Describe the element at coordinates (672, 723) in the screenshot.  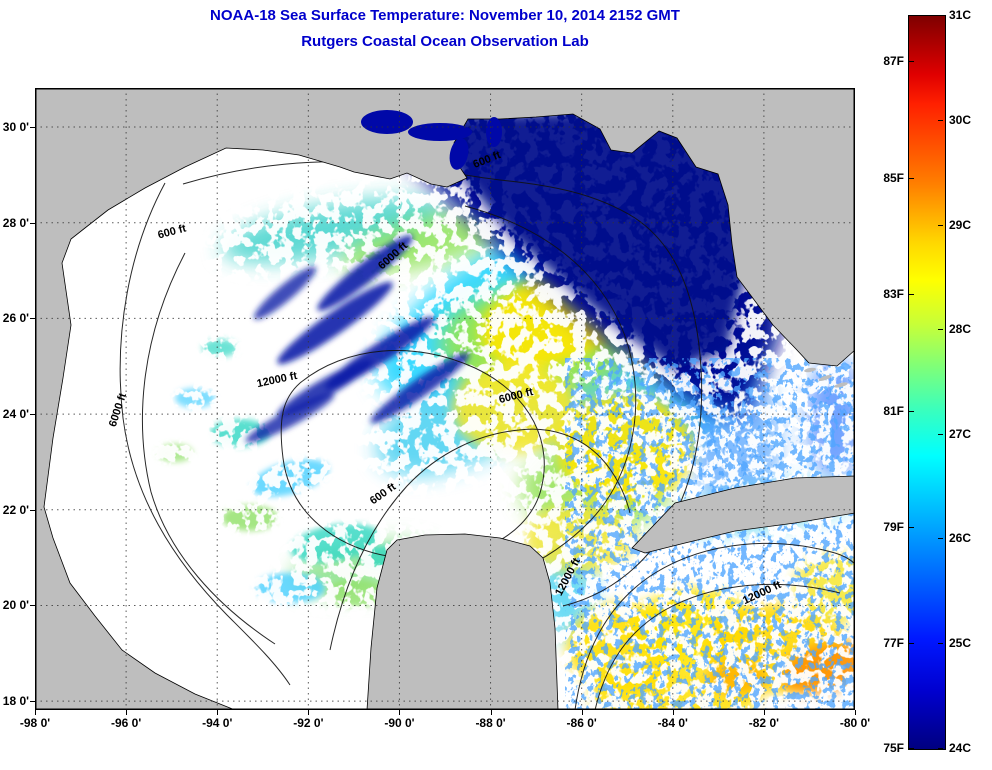
I see `x-tick-label: -84 0'` at that location.